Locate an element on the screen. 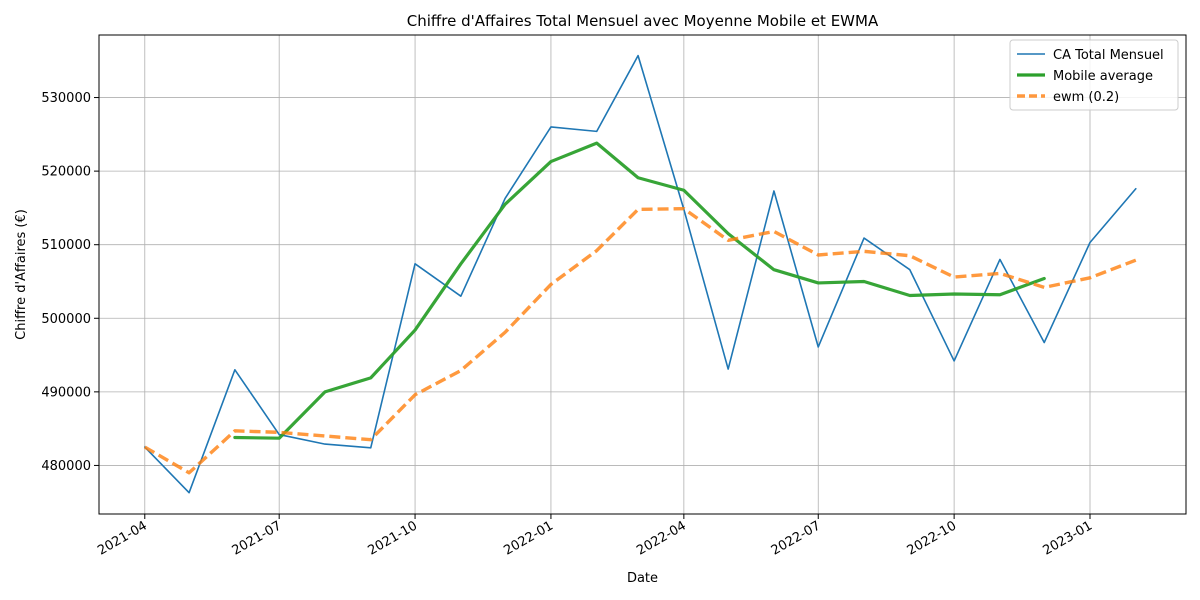 The image size is (1200, 600). x-axis-title: Date is located at coordinates (642, 578).